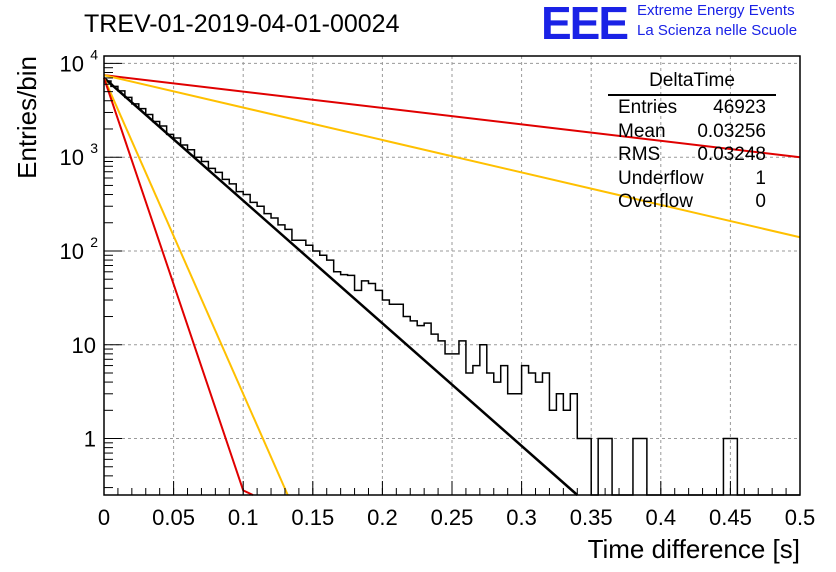  I want to click on stats-label: RMS, so click(639, 154).